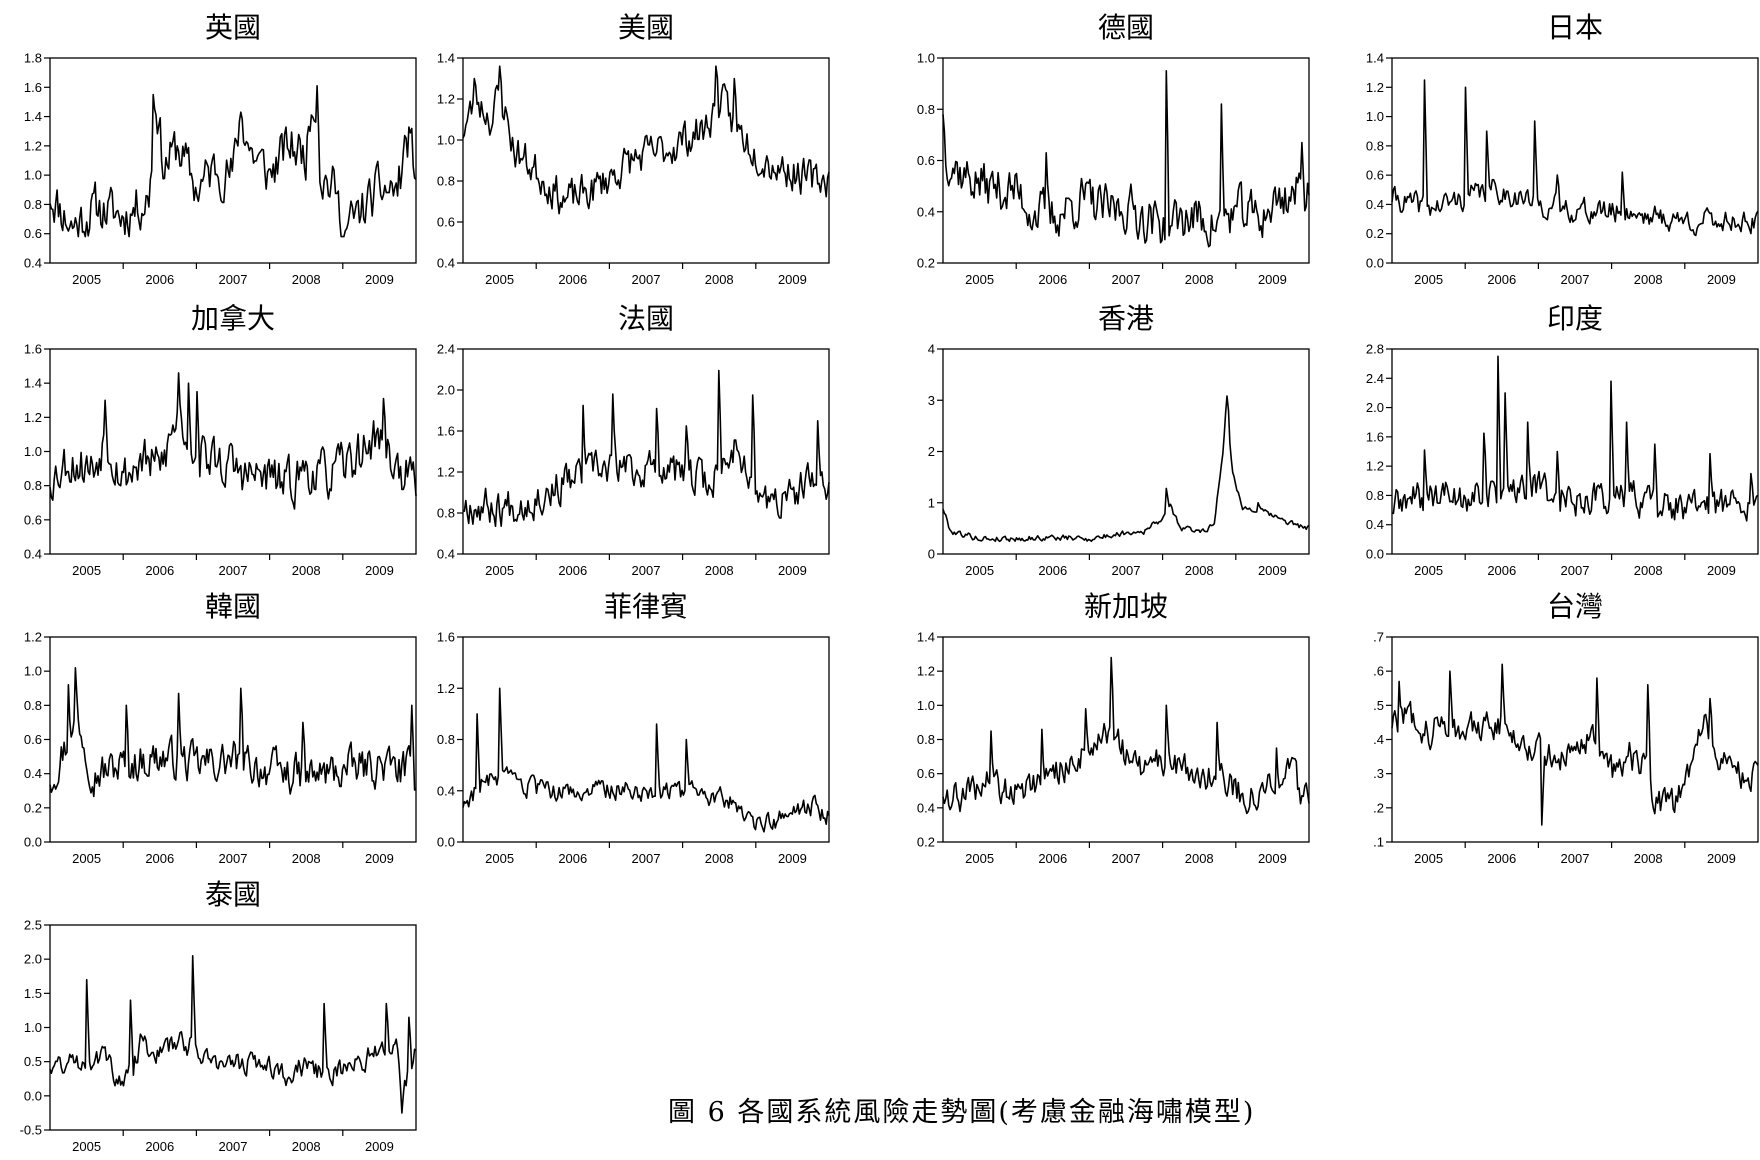 This screenshot has height=1160, width=1760. Describe the element at coordinates (646, 27) in the screenshot. I see `chart-title: 美國` at that location.